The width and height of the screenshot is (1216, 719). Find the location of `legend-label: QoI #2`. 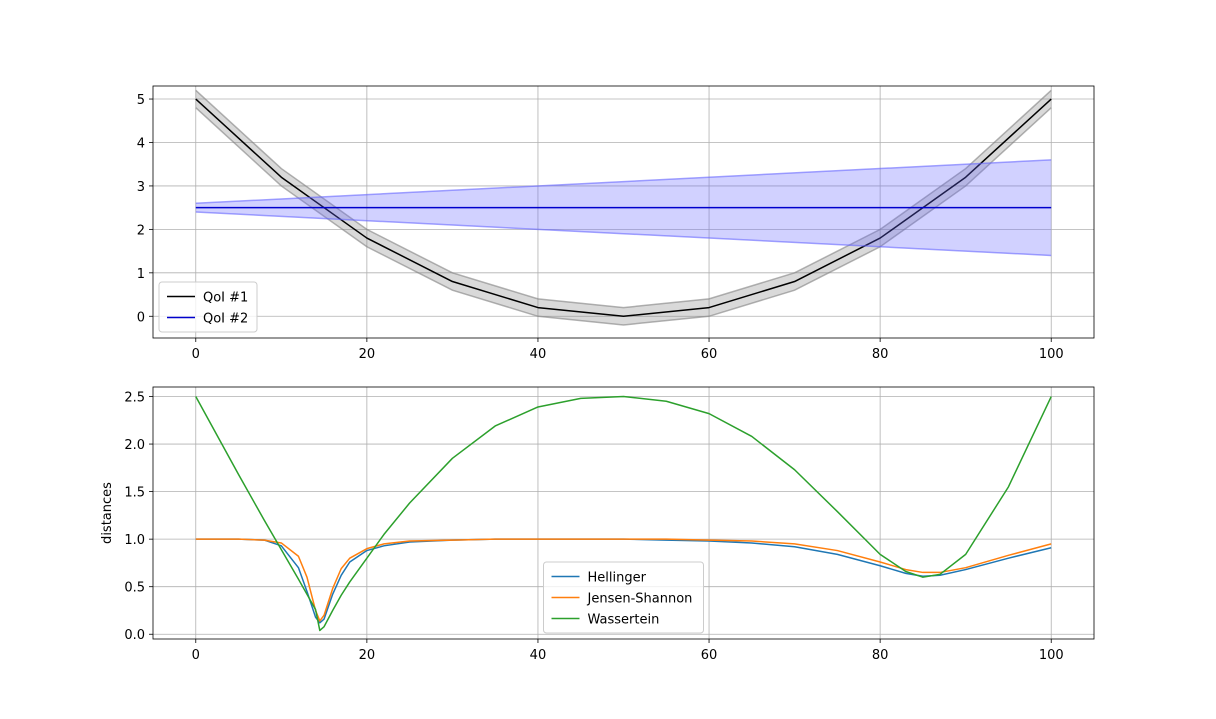

legend-label: QoI #2 is located at coordinates (225, 319).